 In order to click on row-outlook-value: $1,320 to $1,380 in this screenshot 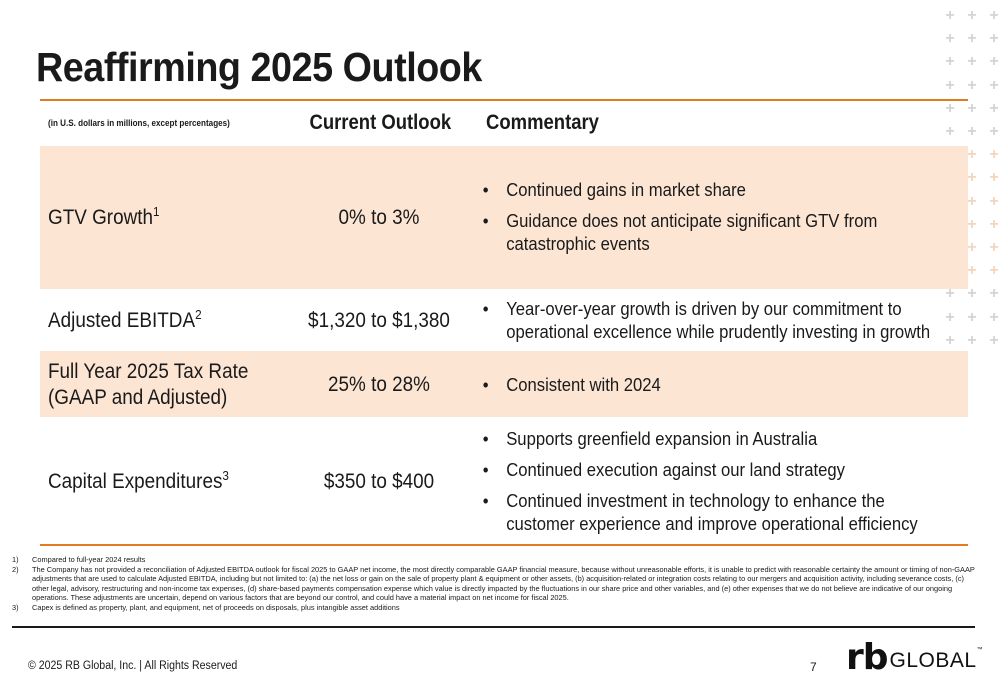, I will do `click(379, 320)`.